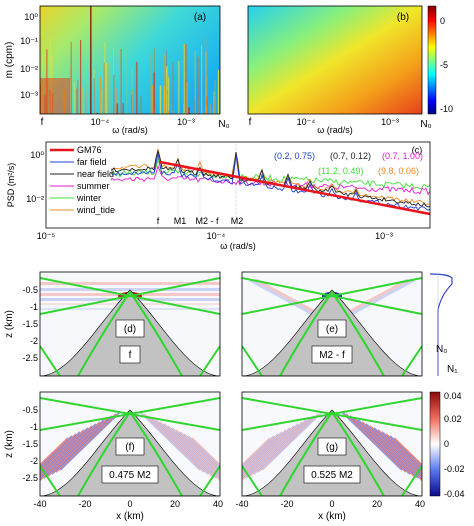  I want to click on legend-entry: wind_tide, so click(95, 210).